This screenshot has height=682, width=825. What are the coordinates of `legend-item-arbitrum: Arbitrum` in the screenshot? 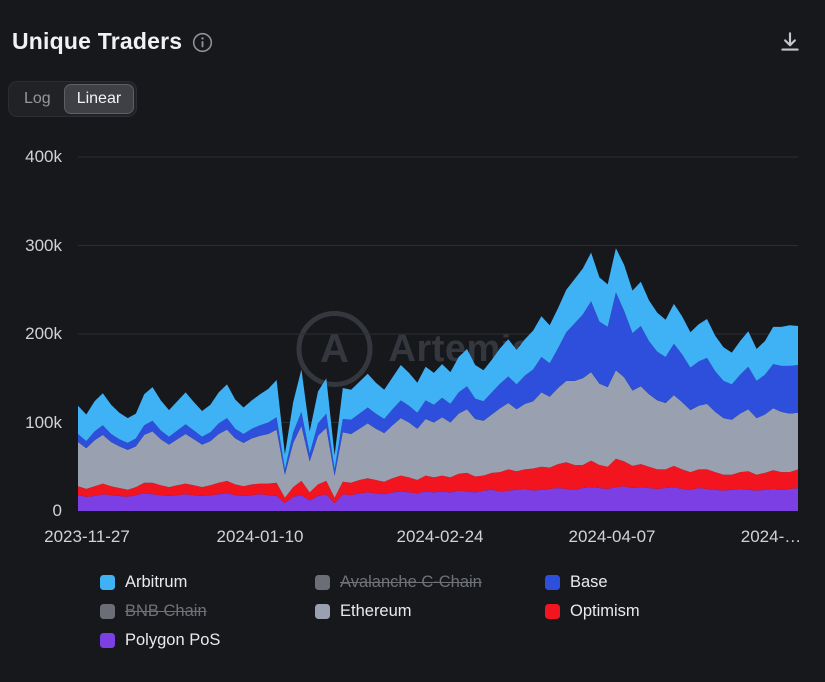 It's located at (207, 582).